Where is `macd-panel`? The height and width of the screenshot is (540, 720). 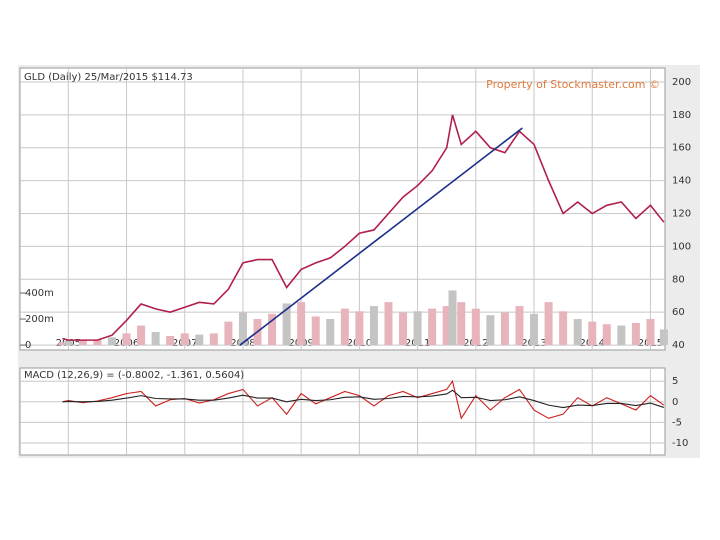 macd-panel is located at coordinates (342, 411).